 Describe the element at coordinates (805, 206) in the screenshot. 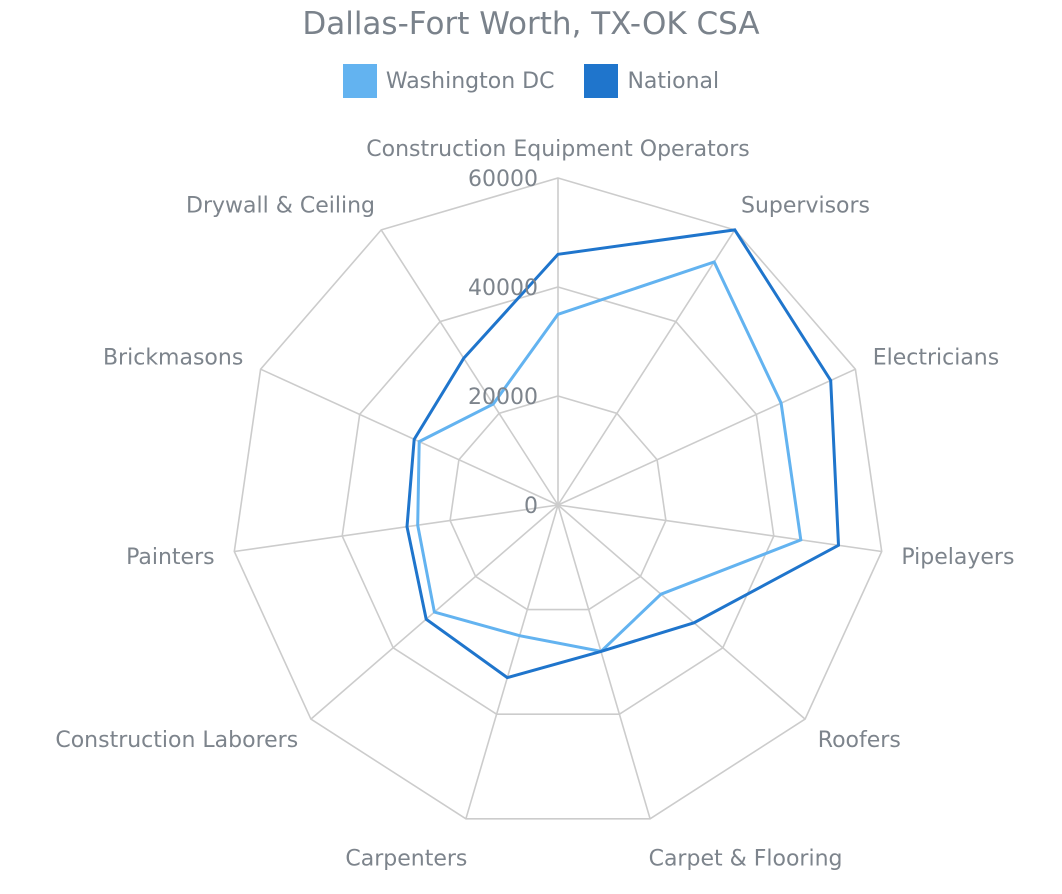

I see `category-label: Supervisors` at that location.